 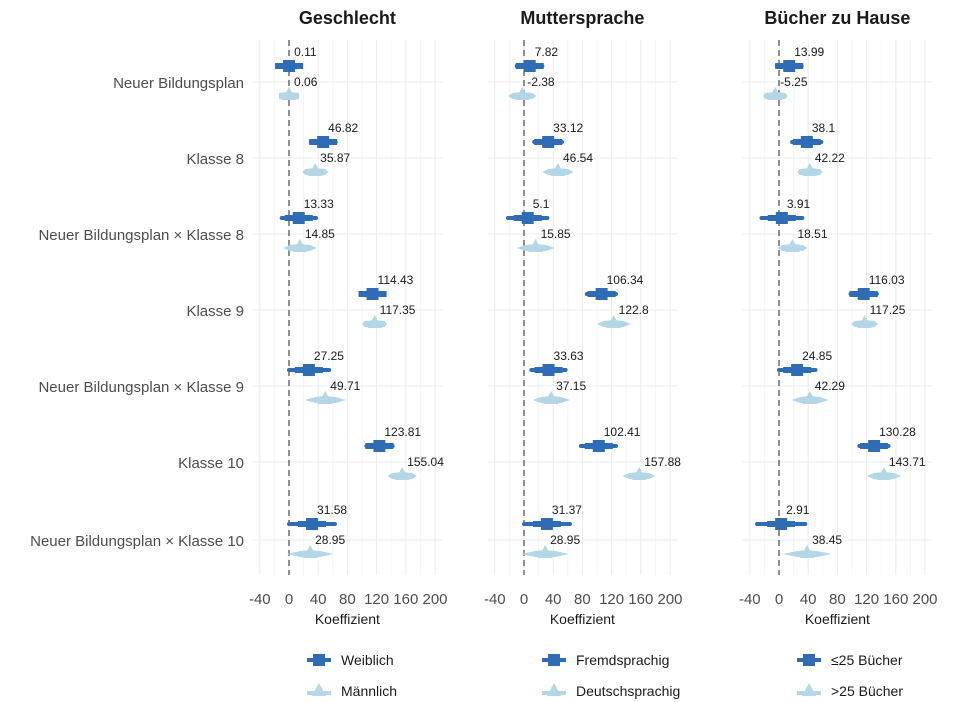 I want to click on data-label: 143.71, so click(x=907, y=462).